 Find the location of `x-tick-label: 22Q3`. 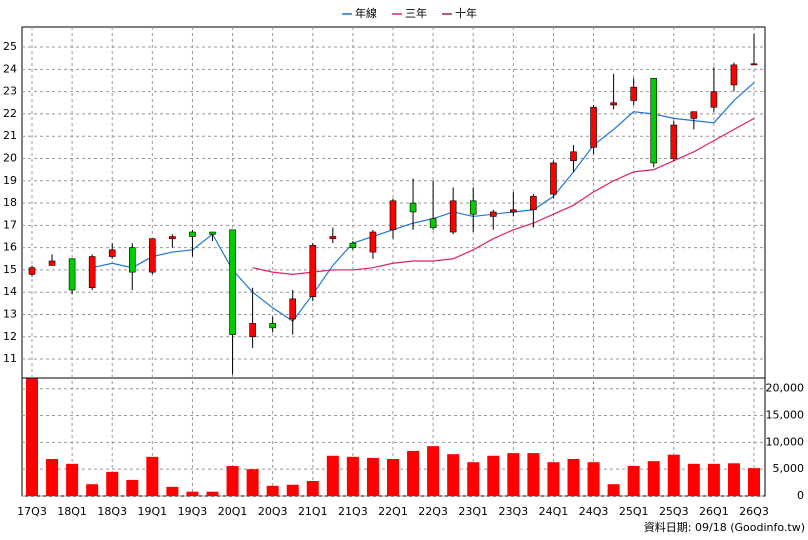

x-tick-label: 22Q3 is located at coordinates (433, 511).